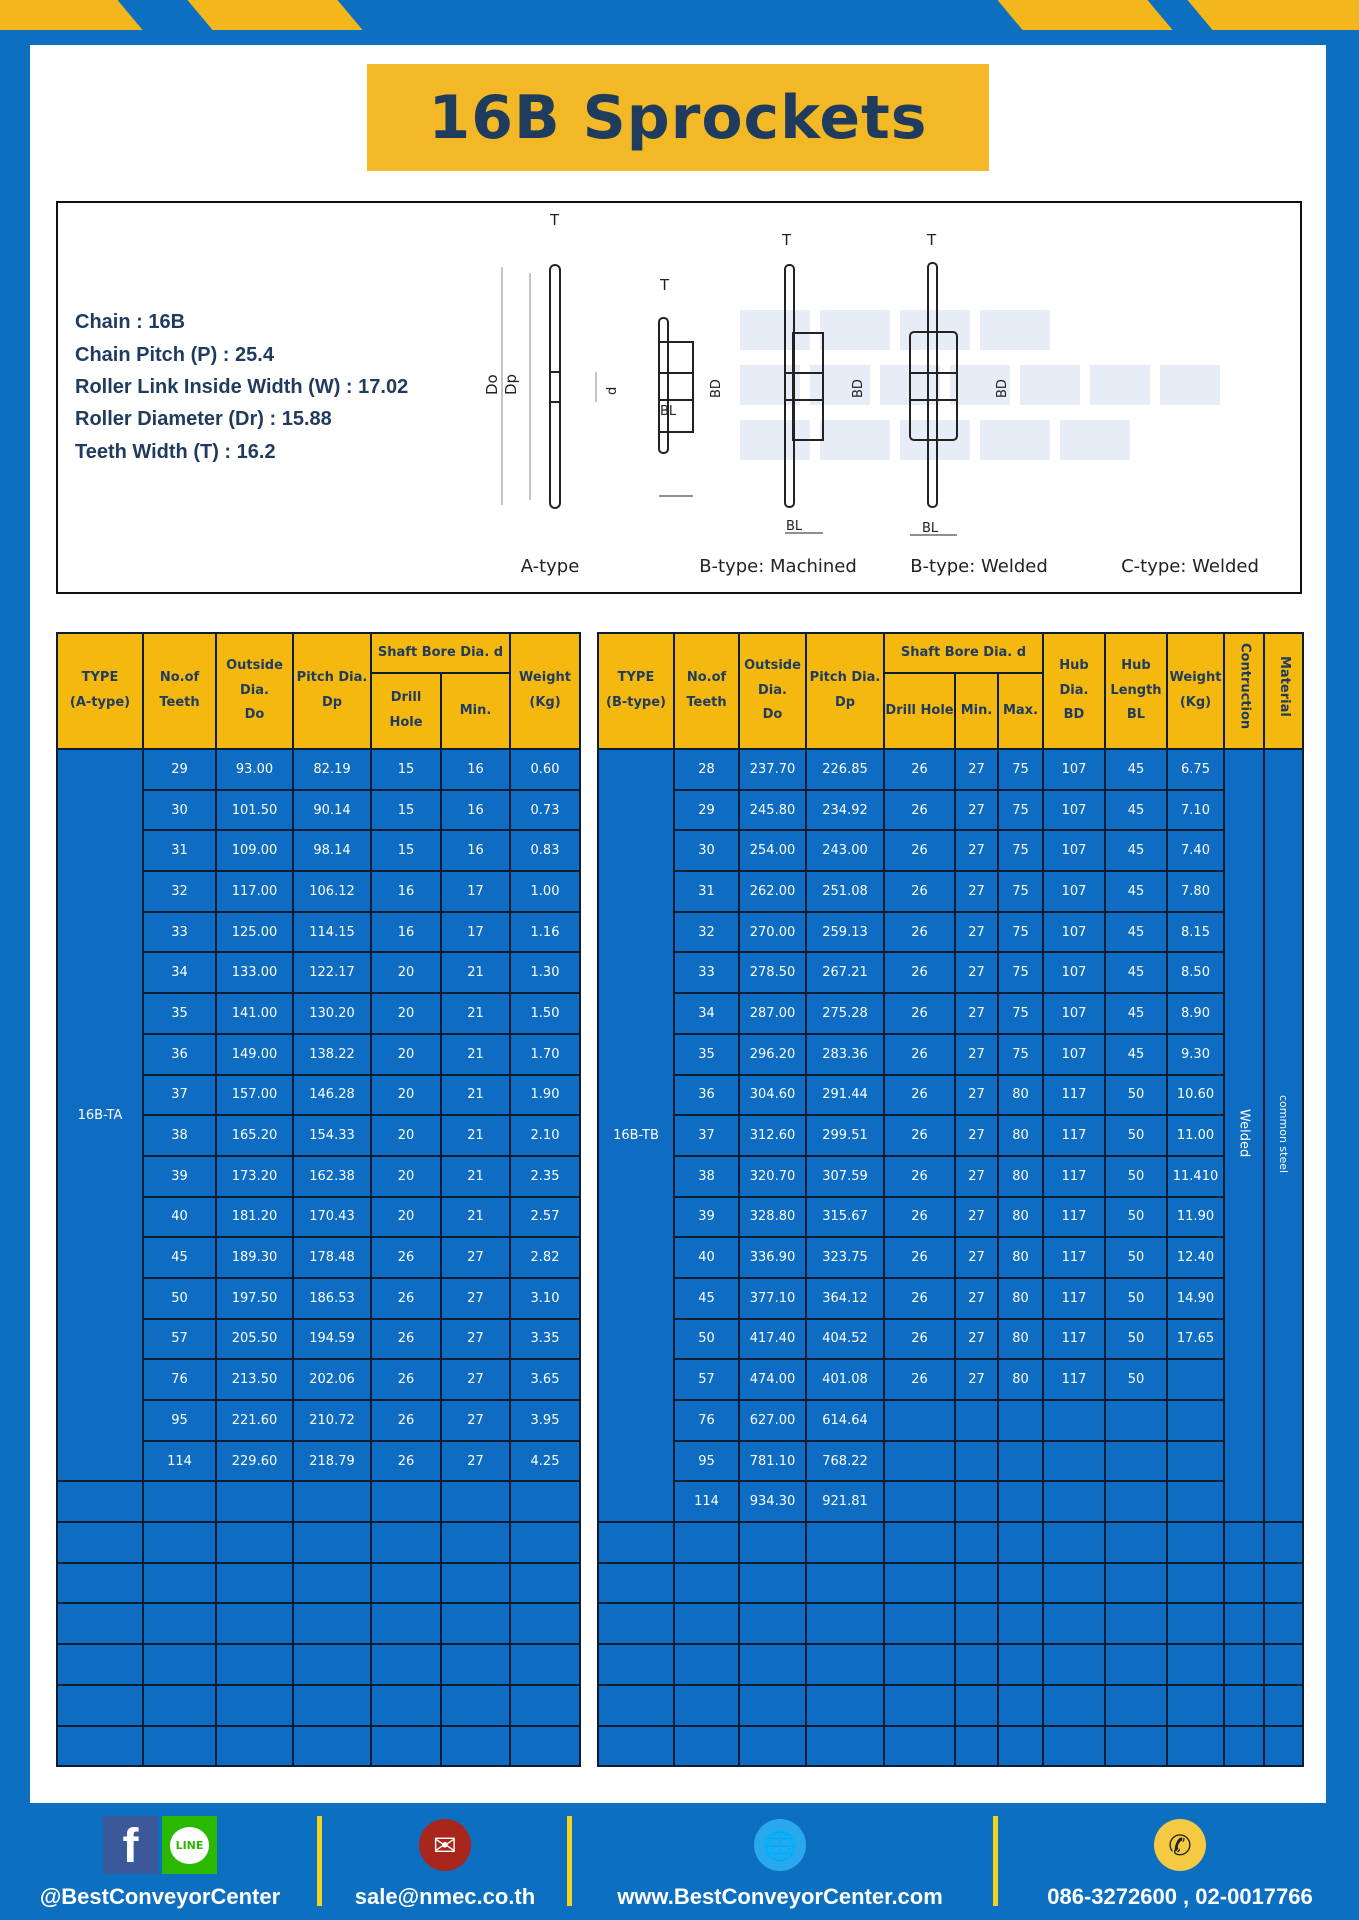 Image resolution: width=1359 pixels, height=1920 pixels. Describe the element at coordinates (845, 851) in the screenshot. I see `data-cell: 243.00` at that location.